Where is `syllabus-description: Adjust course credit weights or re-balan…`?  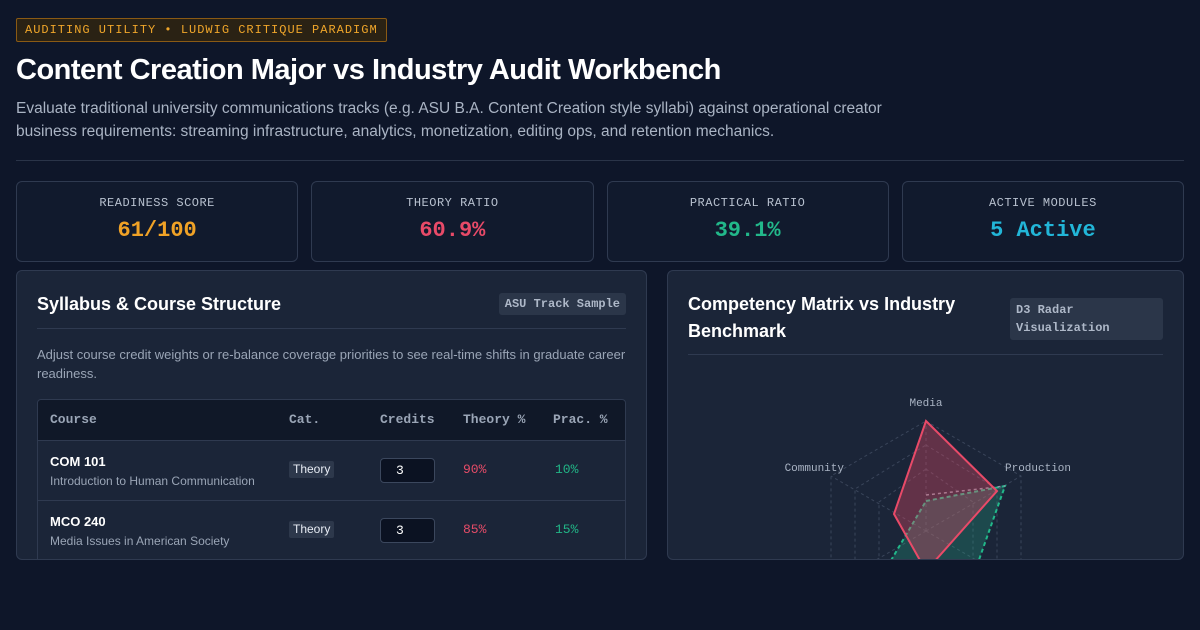 syllabus-description: Adjust course credit weights or re-balan… is located at coordinates (331, 364).